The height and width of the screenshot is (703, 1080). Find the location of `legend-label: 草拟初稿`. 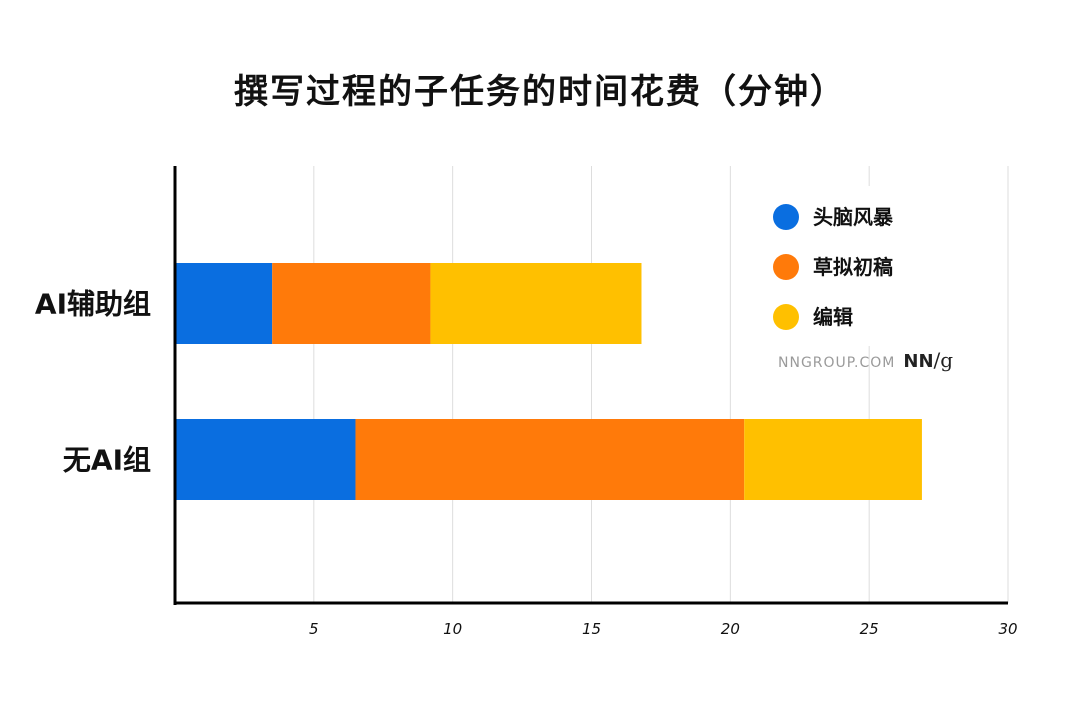

legend-label: 草拟初稿 is located at coordinates (853, 267).